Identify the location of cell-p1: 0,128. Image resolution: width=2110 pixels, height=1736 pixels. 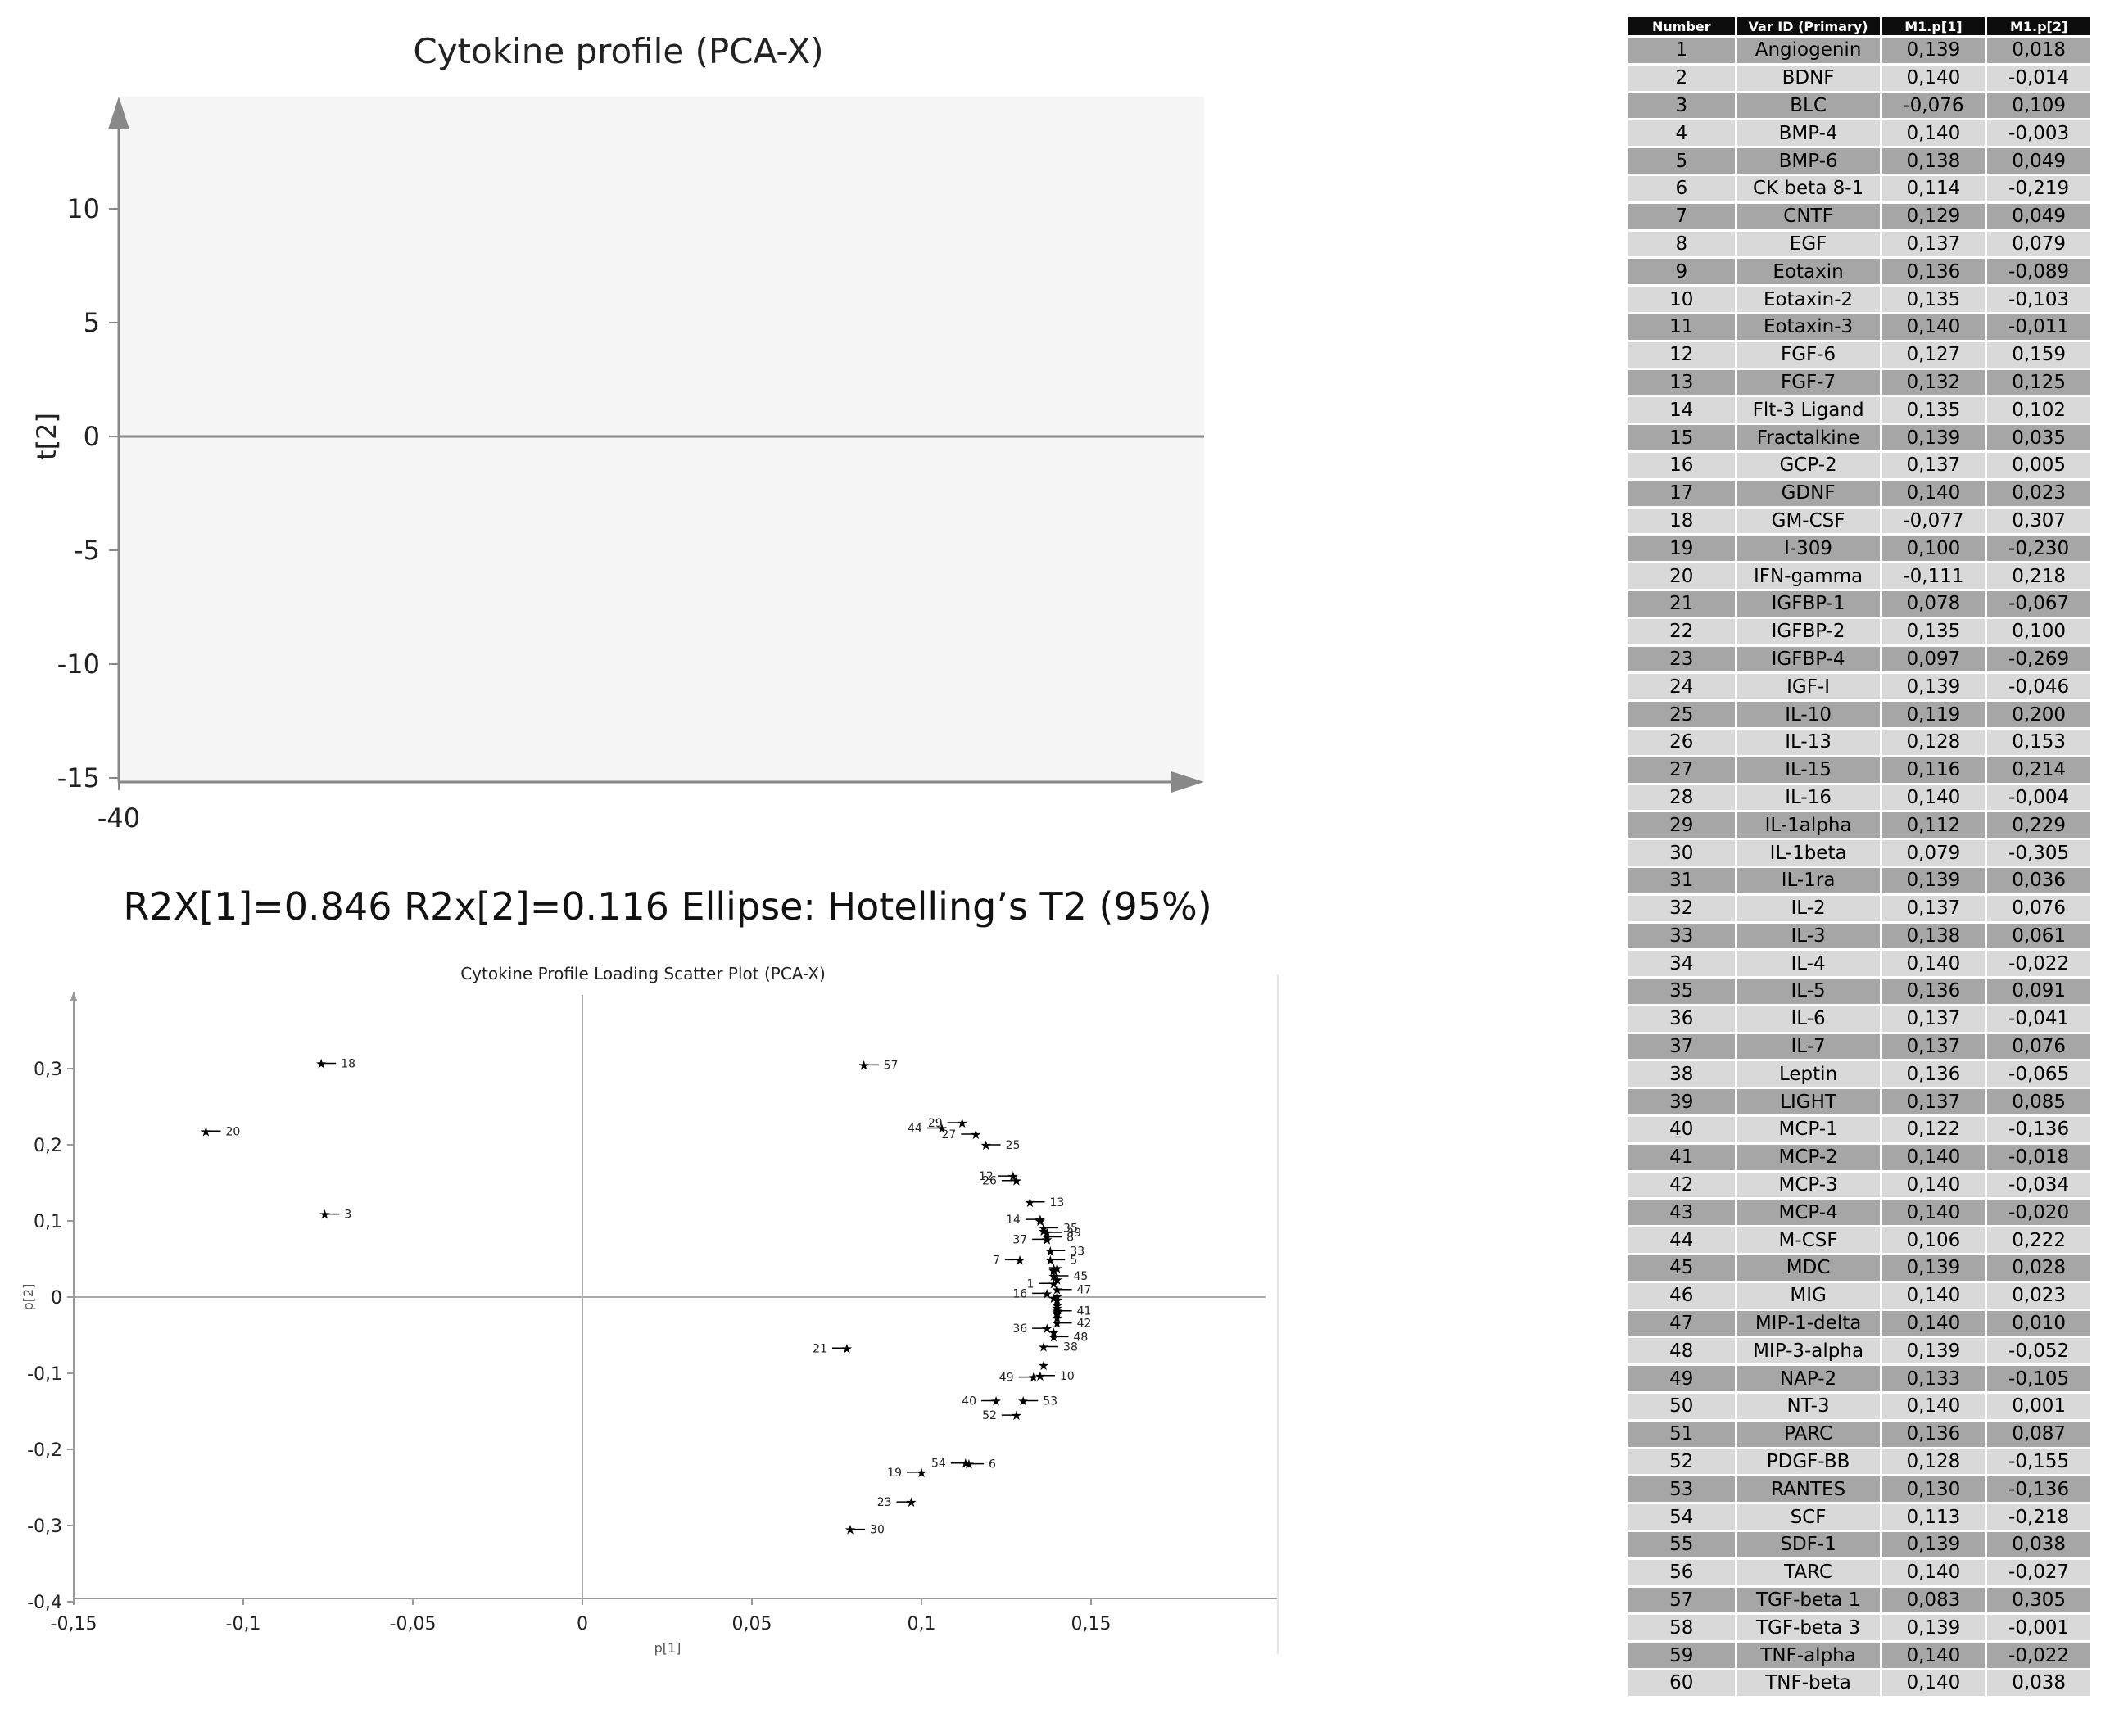
(1933, 742).